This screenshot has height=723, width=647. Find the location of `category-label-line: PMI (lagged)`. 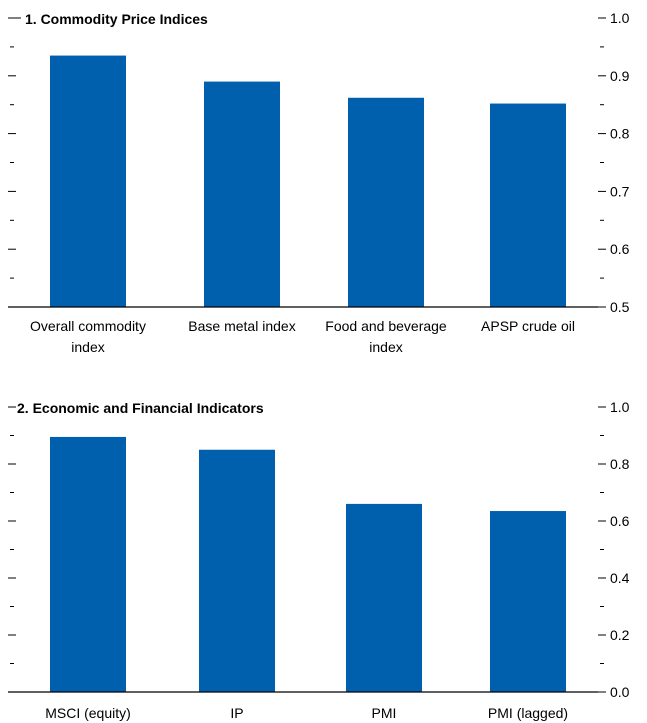

category-label-line: PMI (lagged) is located at coordinates (528, 713).